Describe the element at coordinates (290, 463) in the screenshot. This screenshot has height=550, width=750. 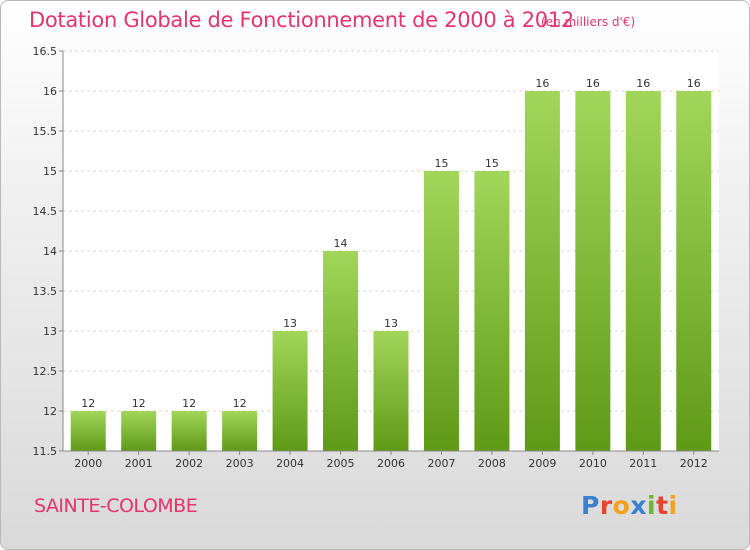
I see `x-tick-label: 2004` at that location.